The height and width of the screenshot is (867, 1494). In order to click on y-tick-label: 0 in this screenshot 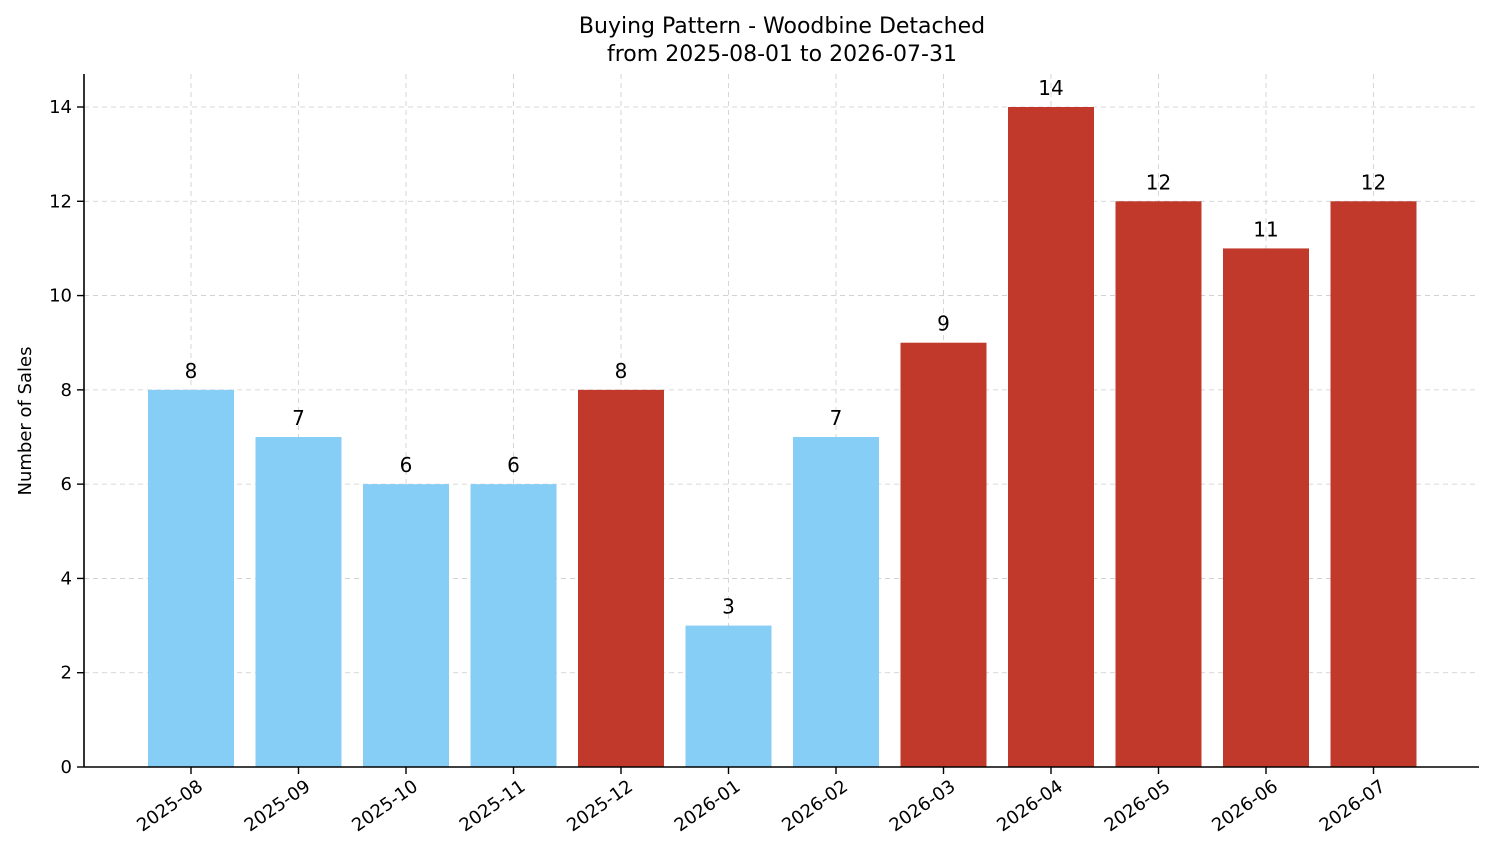, I will do `click(66, 767)`.